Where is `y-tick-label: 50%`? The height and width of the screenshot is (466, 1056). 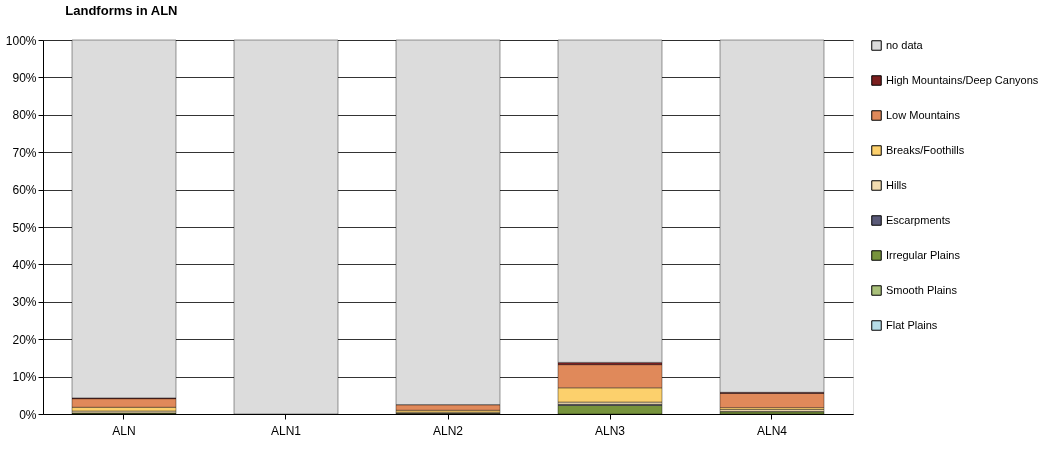
y-tick-label: 50% is located at coordinates (24, 227).